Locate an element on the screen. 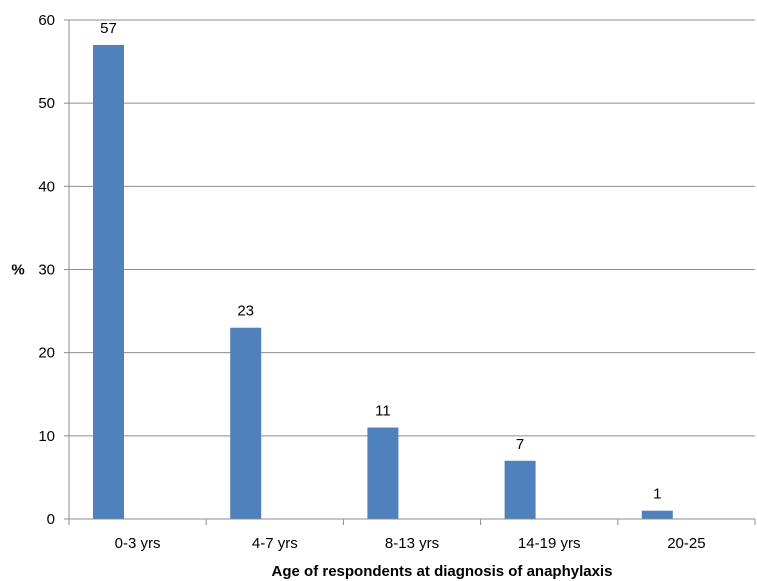 The height and width of the screenshot is (581, 757). x-tick-label: 20-25 is located at coordinates (686, 543).